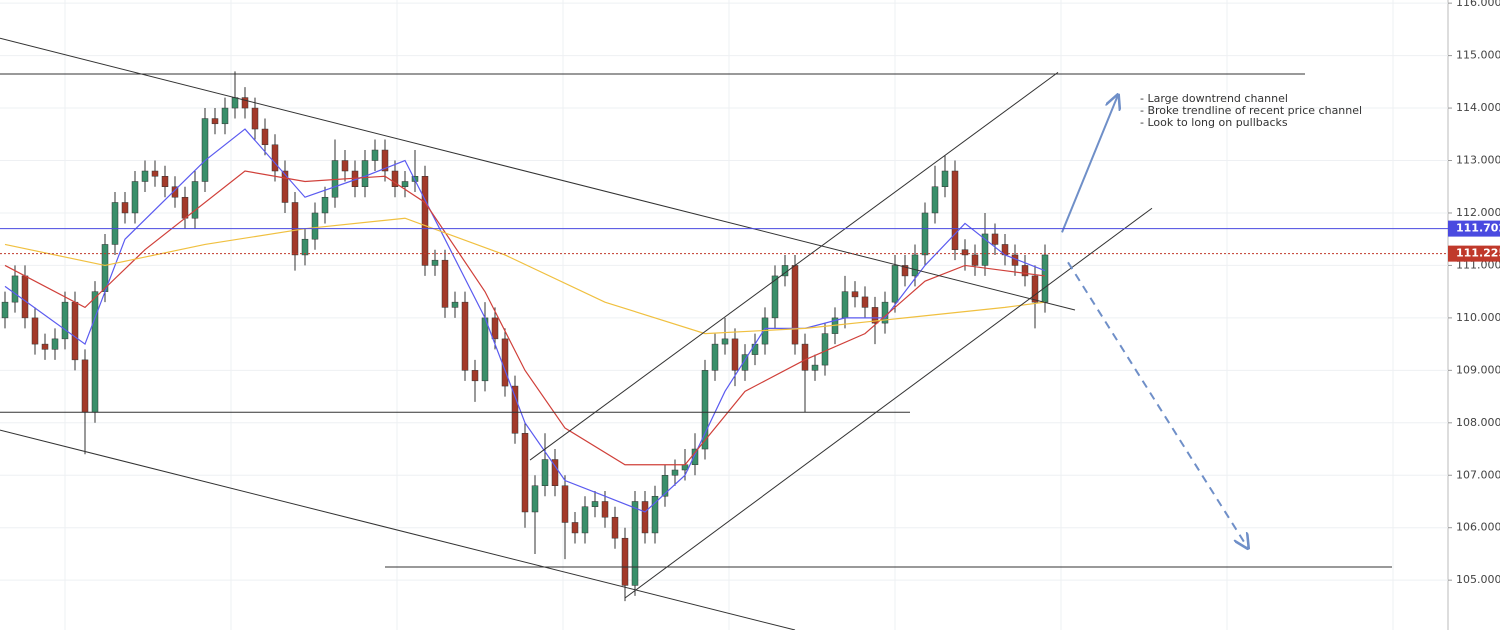 This screenshot has height=630, width=1500. Describe the element at coordinates (1478, 228) in the screenshot. I see `price-label: 111.702` at that location.